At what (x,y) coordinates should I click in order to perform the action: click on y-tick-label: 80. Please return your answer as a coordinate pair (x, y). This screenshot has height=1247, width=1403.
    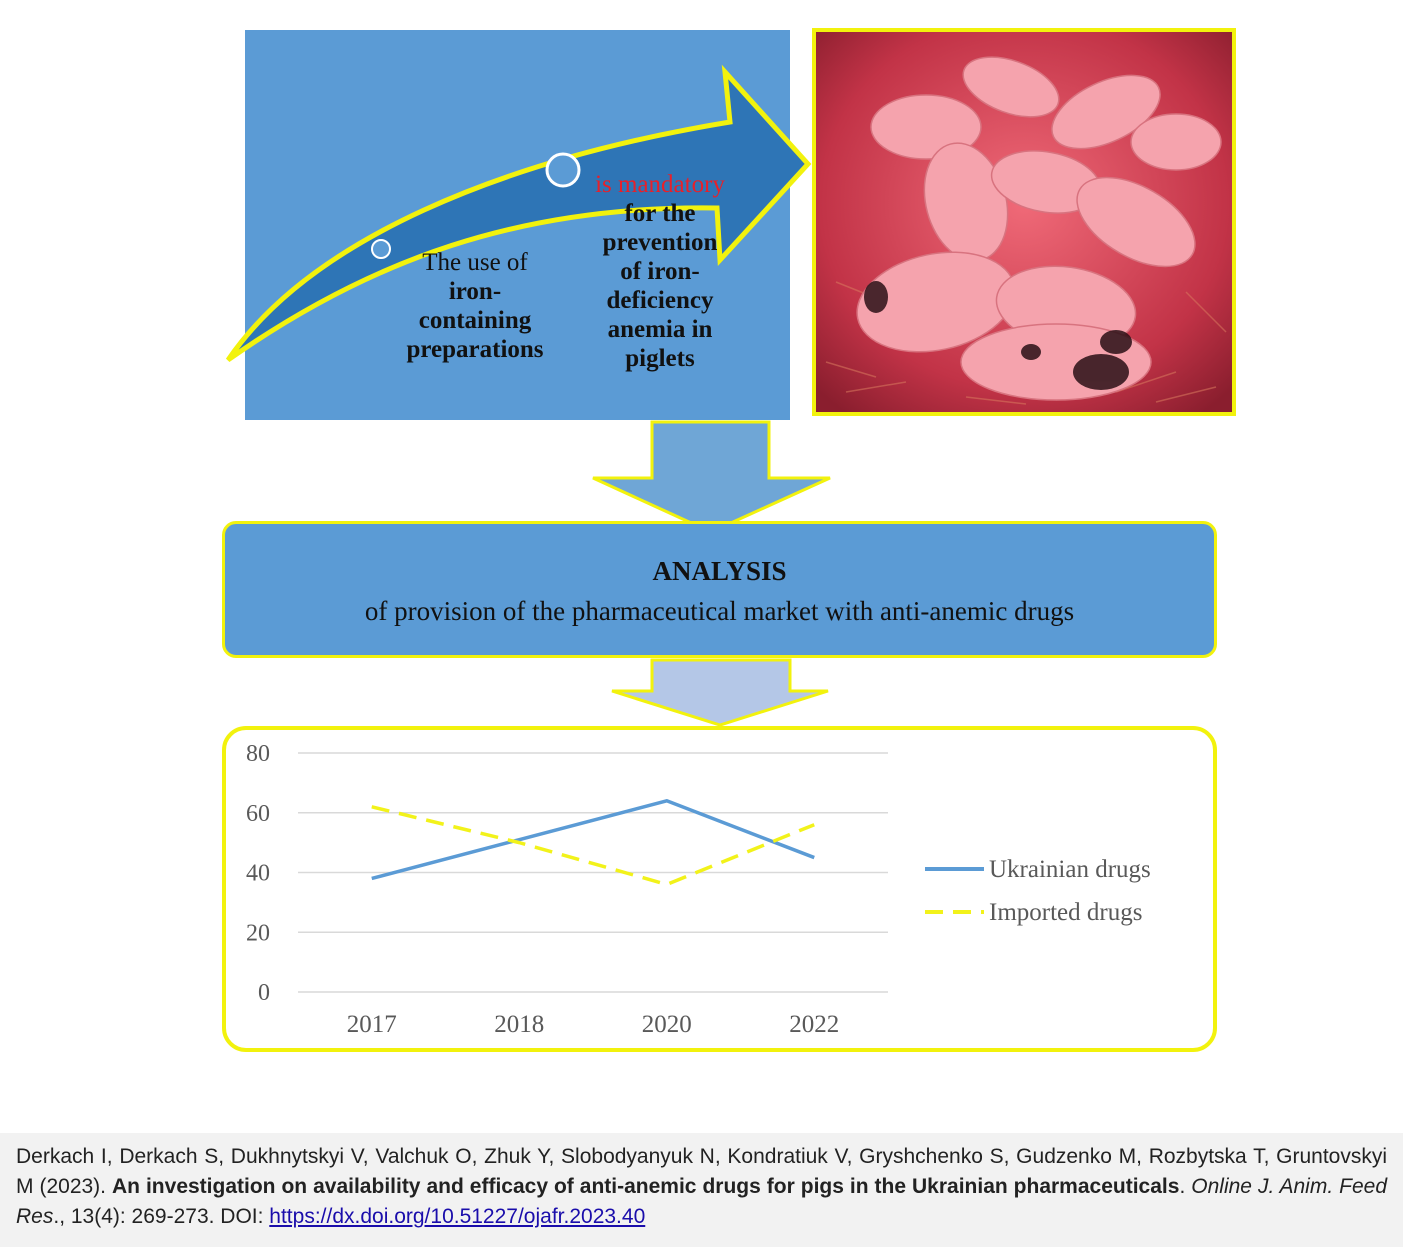
    Looking at the image, I should click on (258, 754).